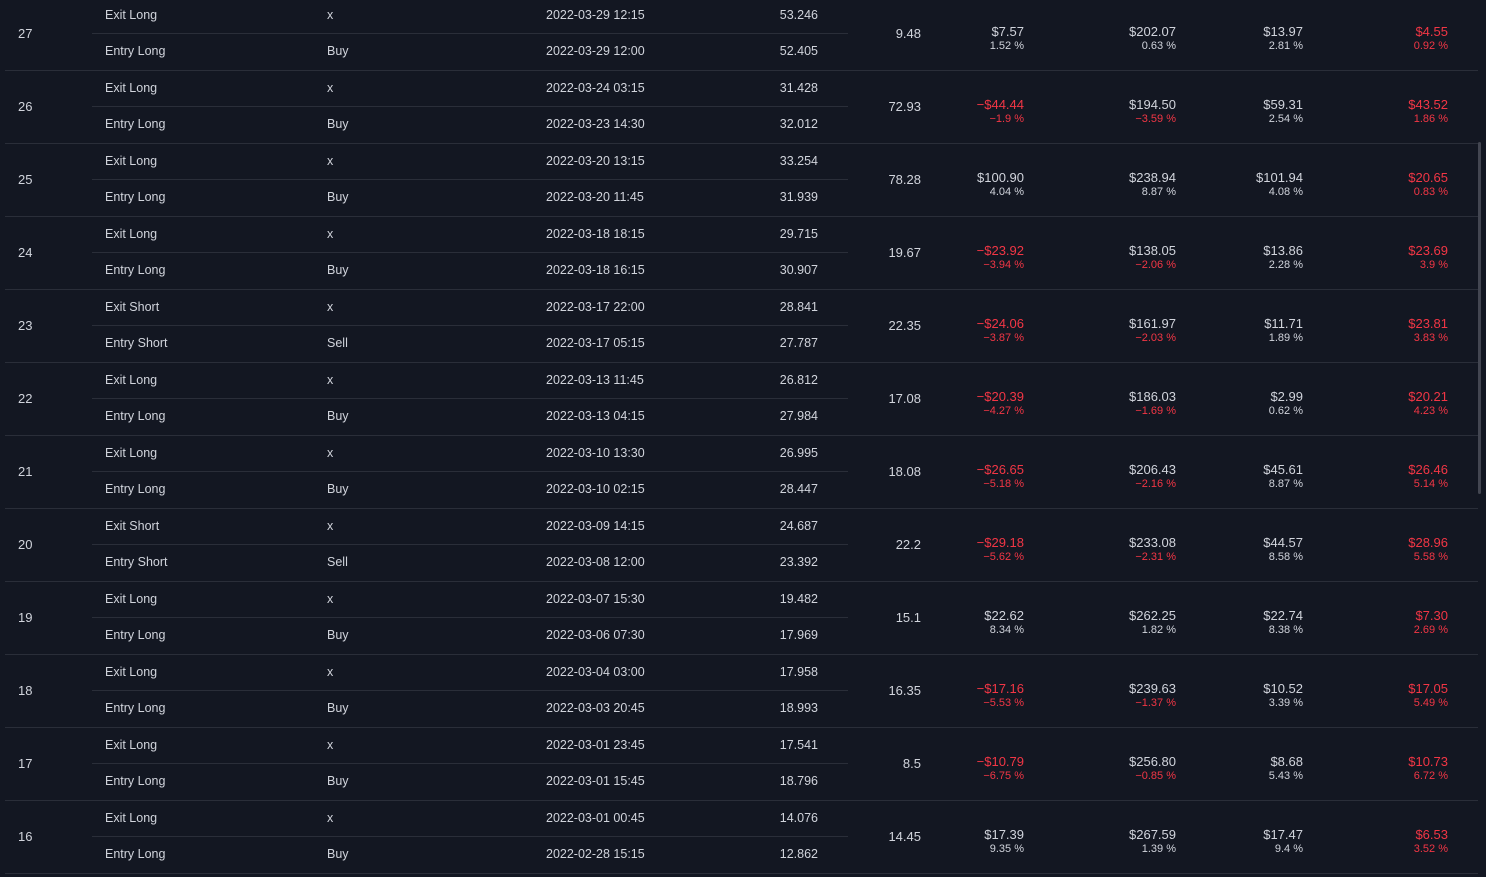 Image resolution: width=1486 pixels, height=877 pixels. Describe the element at coordinates (470, 489) in the screenshot. I see `entry-subrow: Entry Long Buy 2022-03-10 02:15 28.447` at that location.